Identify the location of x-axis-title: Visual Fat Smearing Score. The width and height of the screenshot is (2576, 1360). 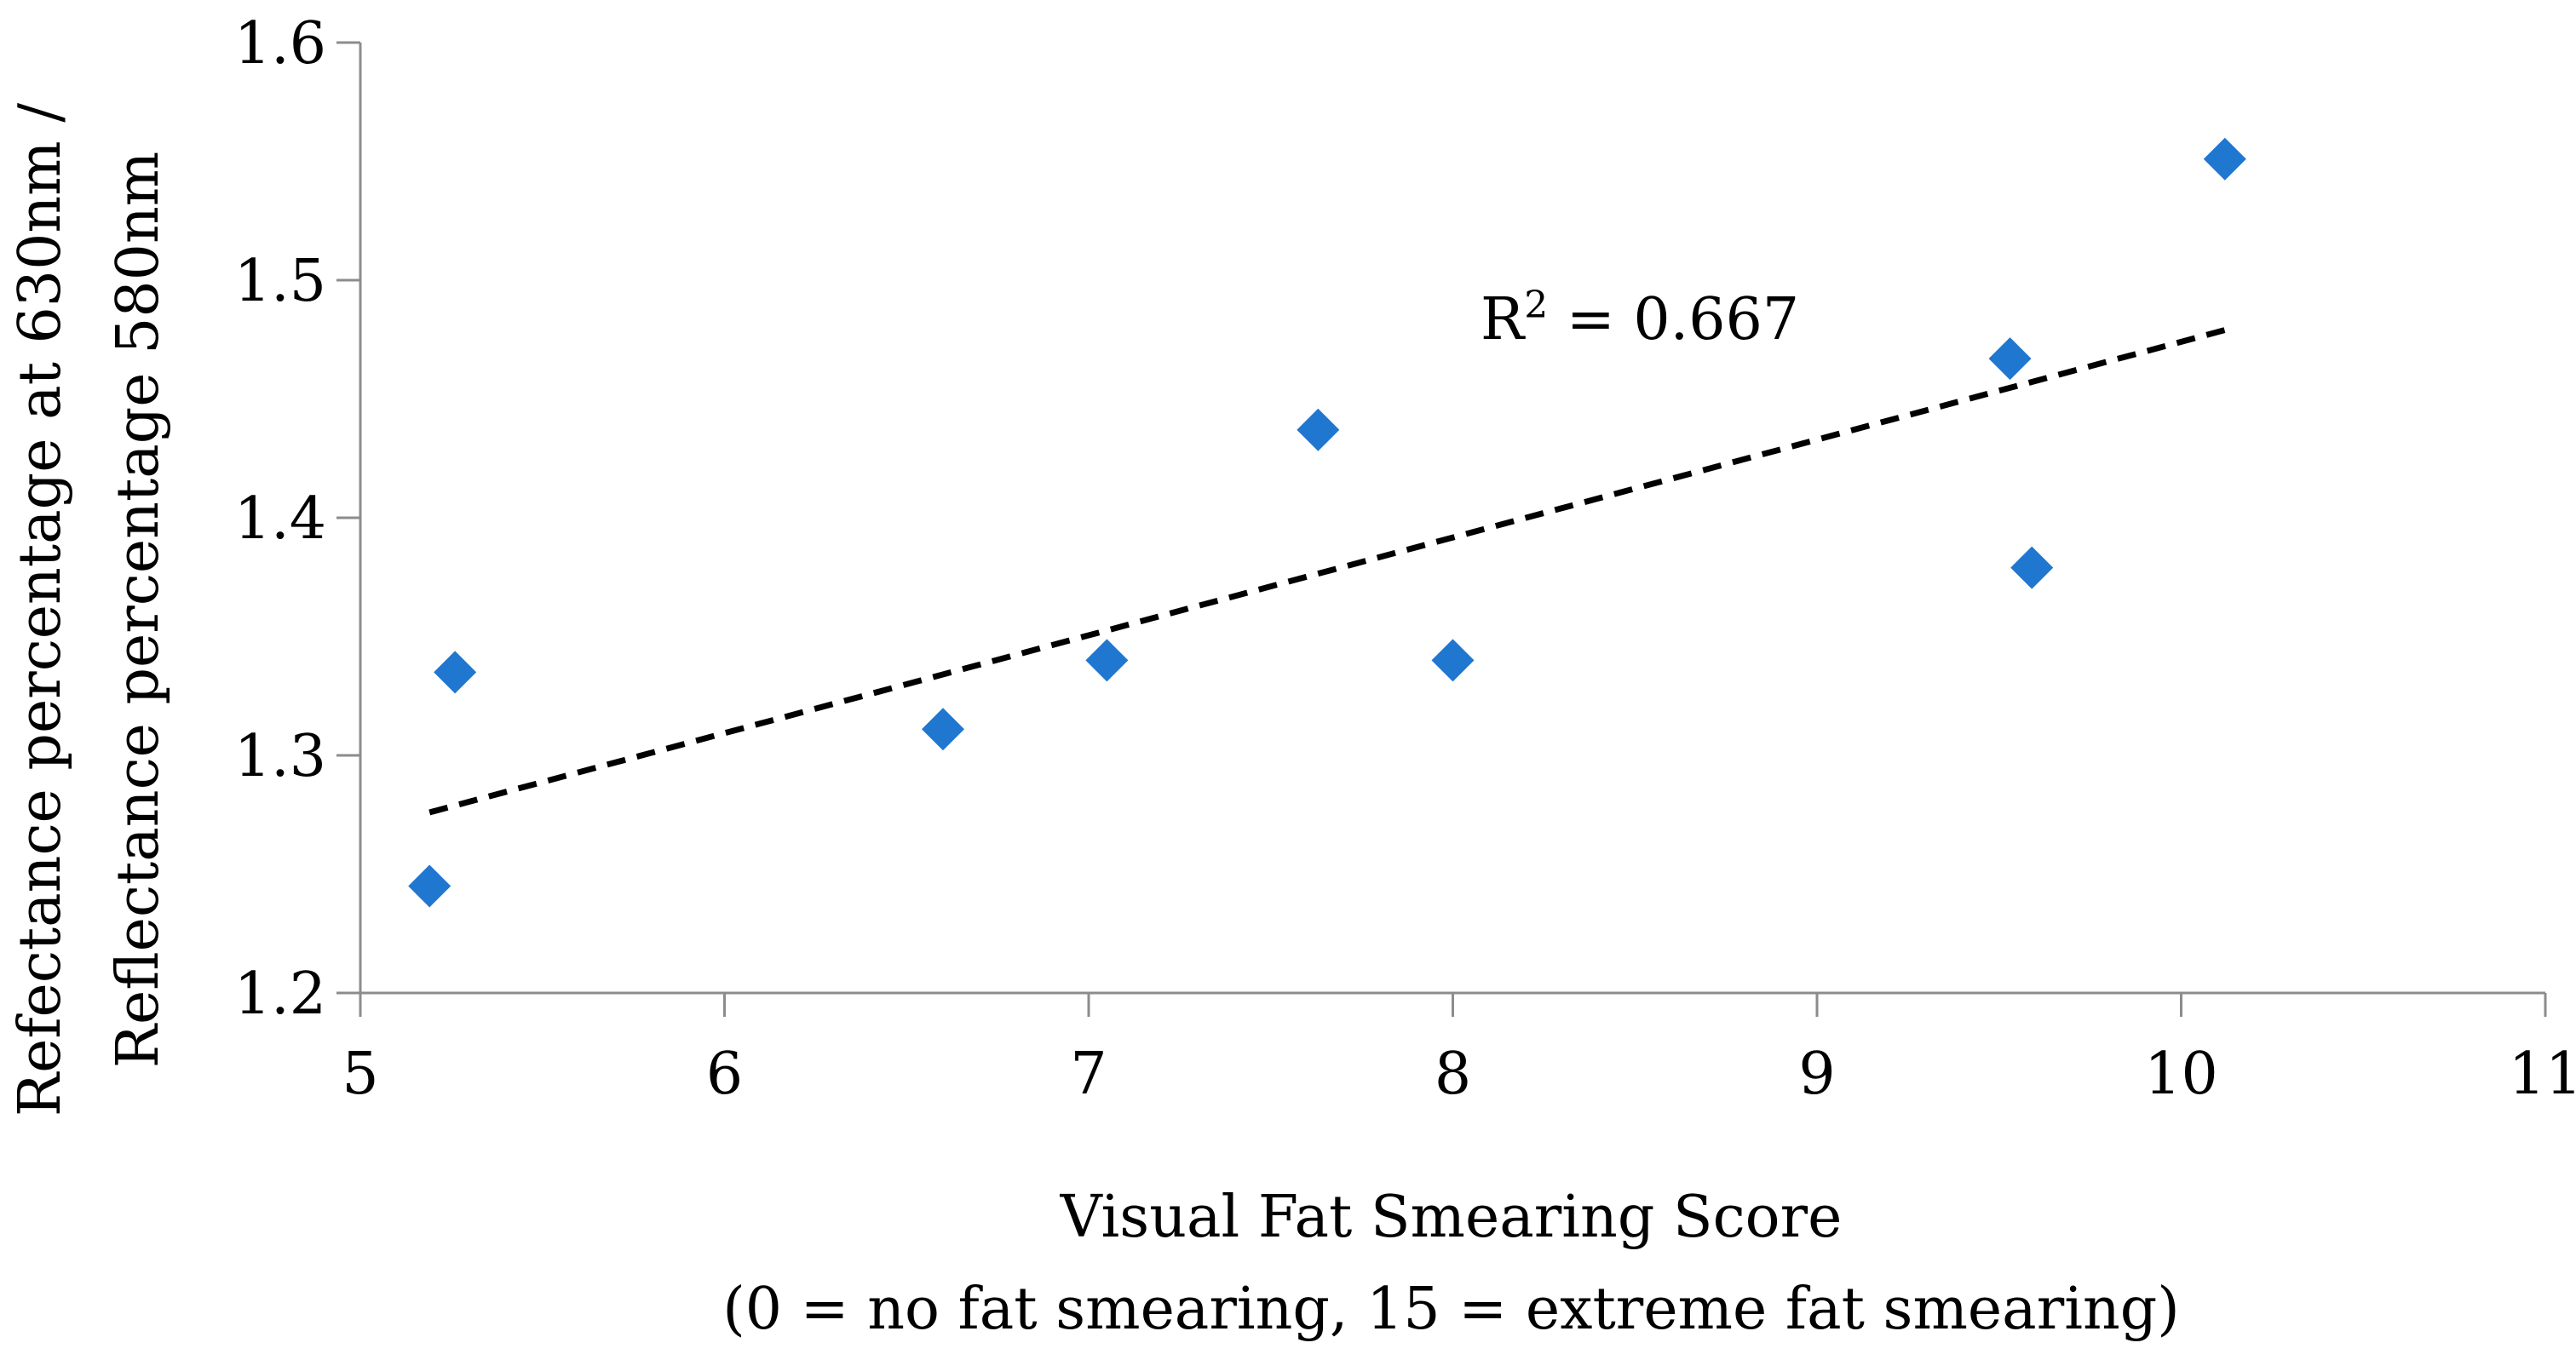
(1451, 1218).